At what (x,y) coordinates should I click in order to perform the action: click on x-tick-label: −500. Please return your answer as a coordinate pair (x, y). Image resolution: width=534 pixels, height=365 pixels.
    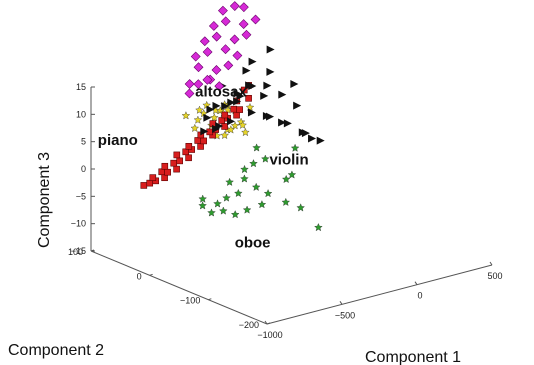
    Looking at the image, I should click on (345, 315).